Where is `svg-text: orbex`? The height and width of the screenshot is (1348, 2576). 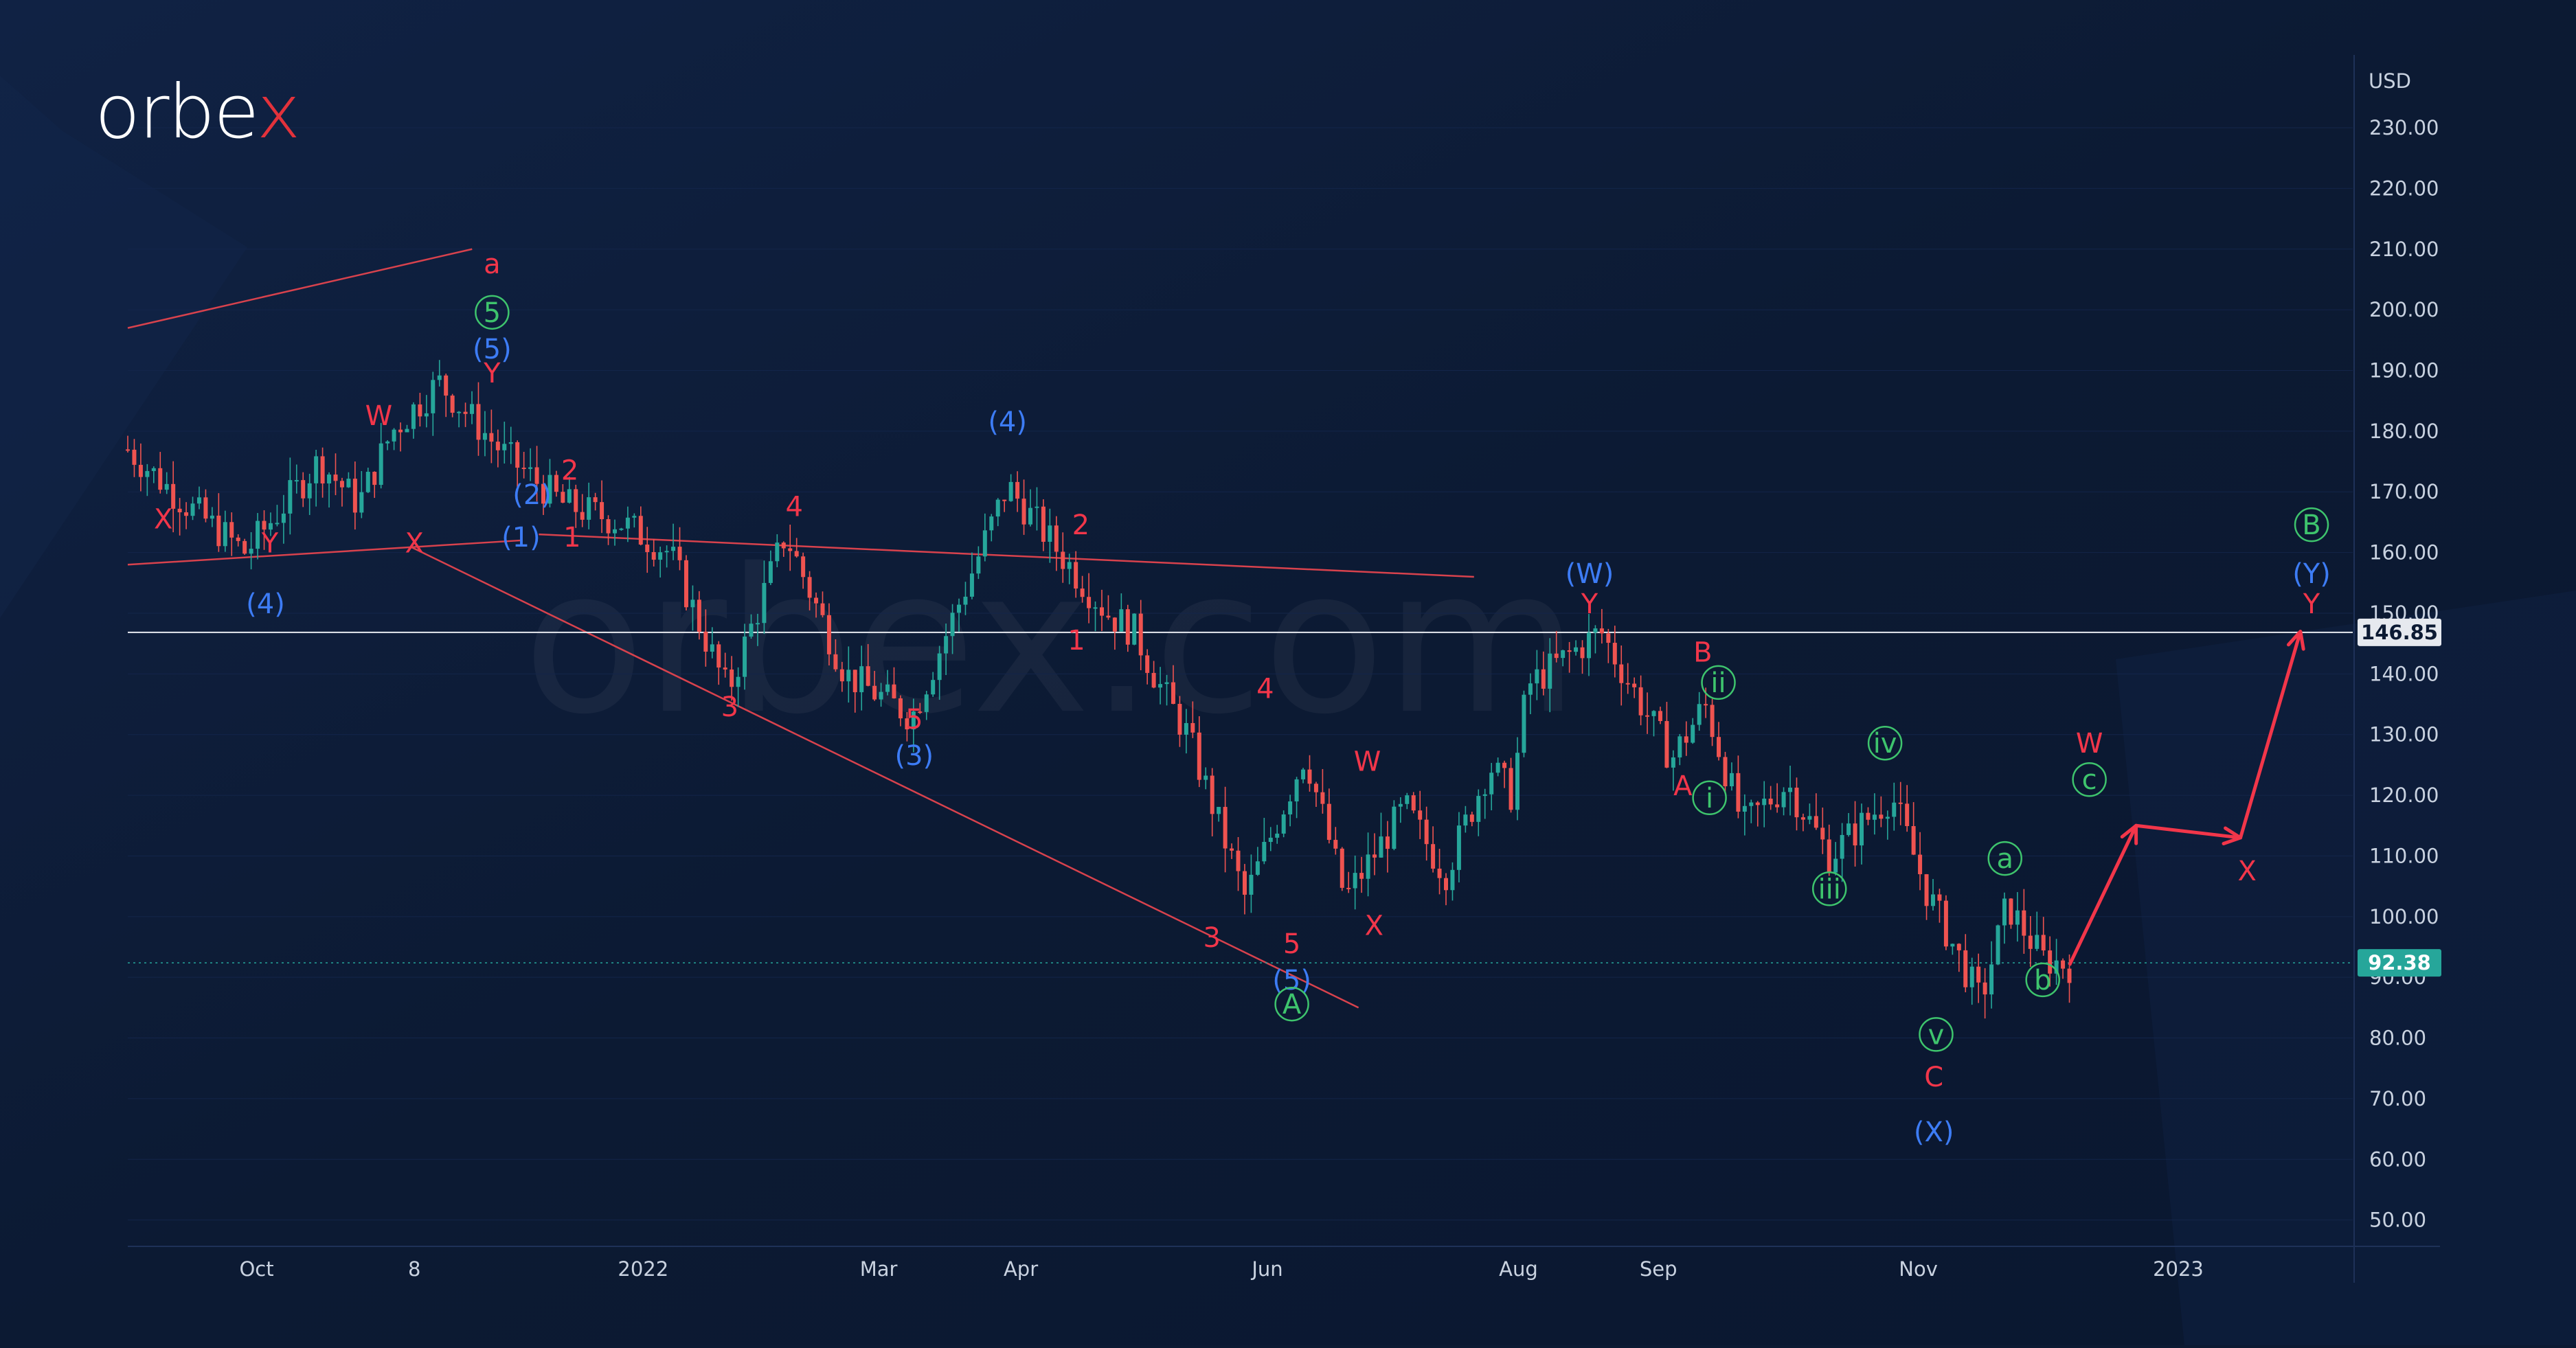 svg-text: orbex is located at coordinates (197, 112).